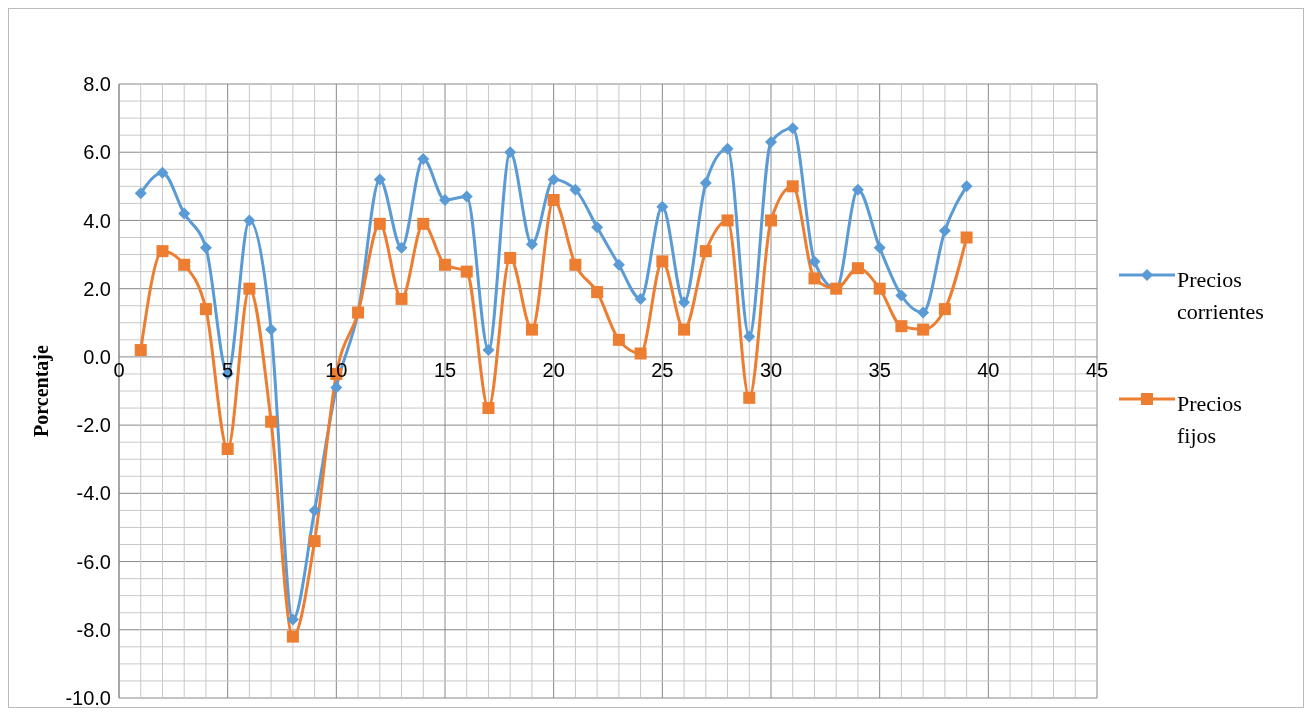 This screenshot has height=718, width=1314. What do you see at coordinates (445, 369) in the screenshot?
I see `x-tick-label: 15` at bounding box center [445, 369].